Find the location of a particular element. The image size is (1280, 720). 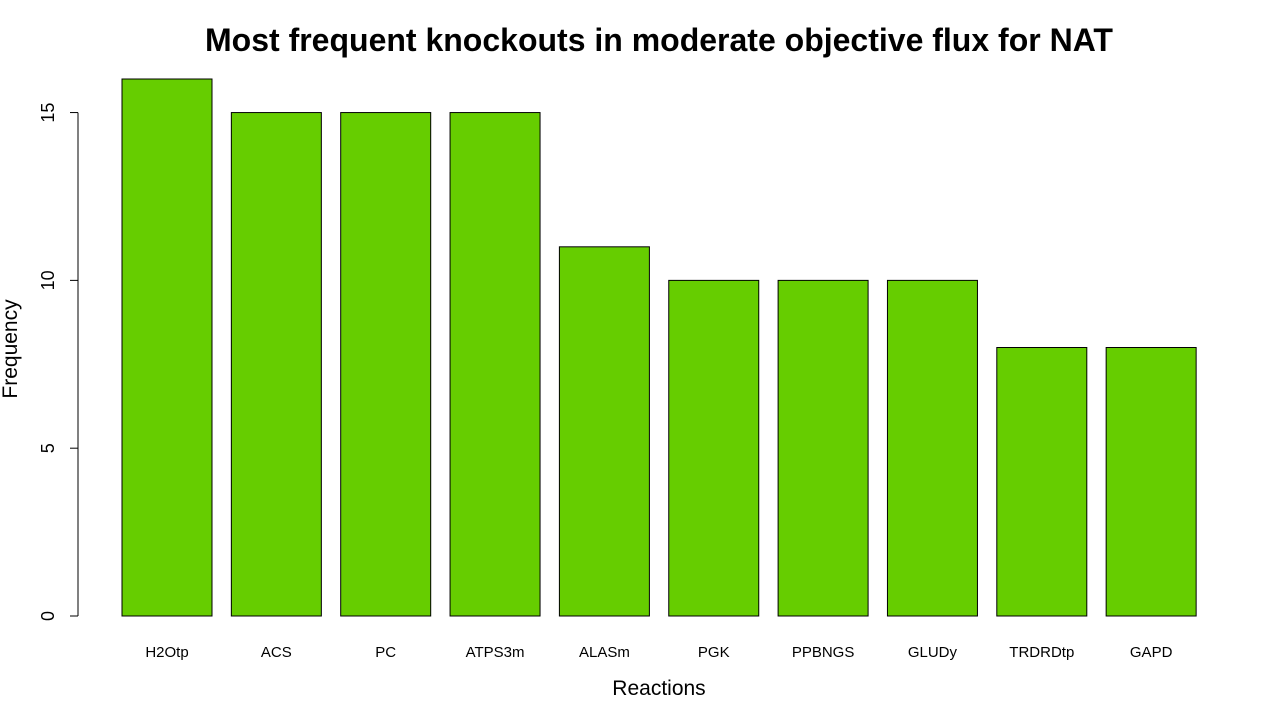

x-tick-label: ALASm is located at coordinates (604, 652).